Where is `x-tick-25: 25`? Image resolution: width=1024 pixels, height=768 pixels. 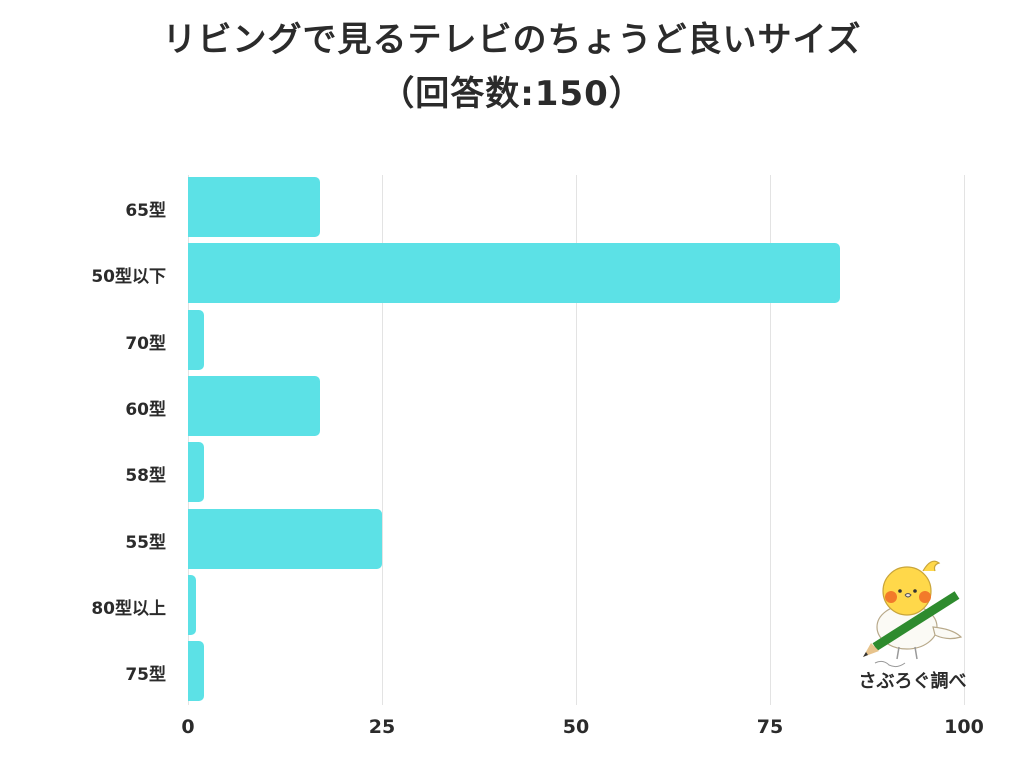 x-tick-25: 25 is located at coordinates (382, 727).